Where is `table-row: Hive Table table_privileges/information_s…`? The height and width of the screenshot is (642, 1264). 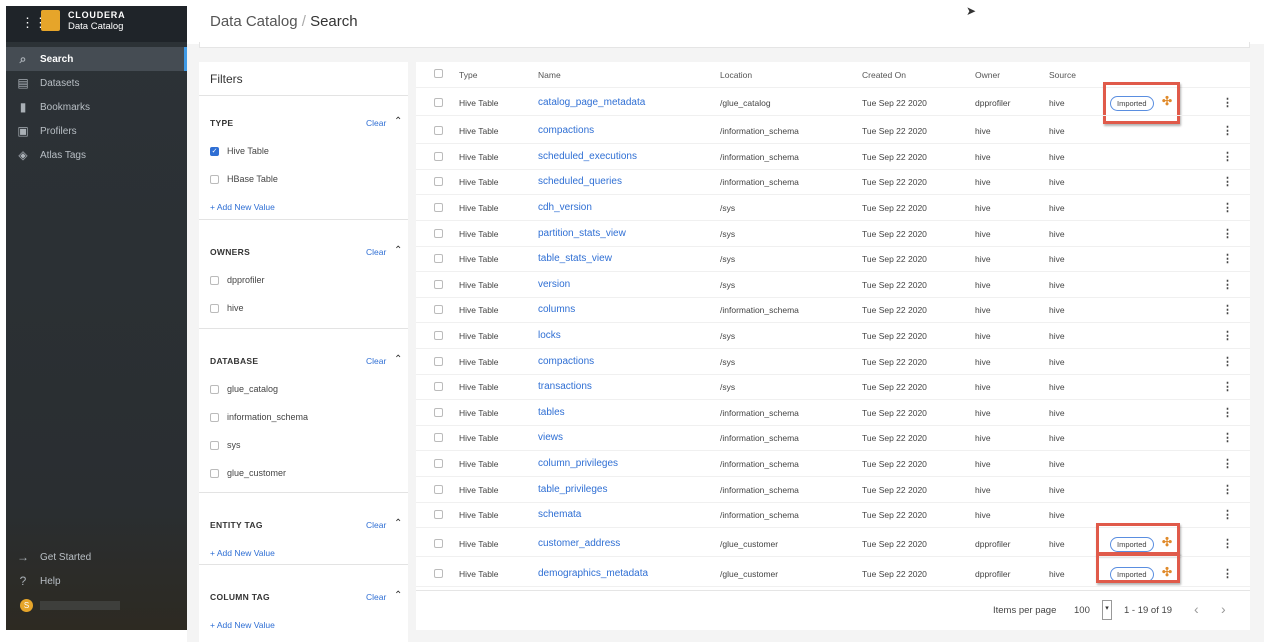 table-row: Hive Table table_privileges/information_s… is located at coordinates (833, 490).